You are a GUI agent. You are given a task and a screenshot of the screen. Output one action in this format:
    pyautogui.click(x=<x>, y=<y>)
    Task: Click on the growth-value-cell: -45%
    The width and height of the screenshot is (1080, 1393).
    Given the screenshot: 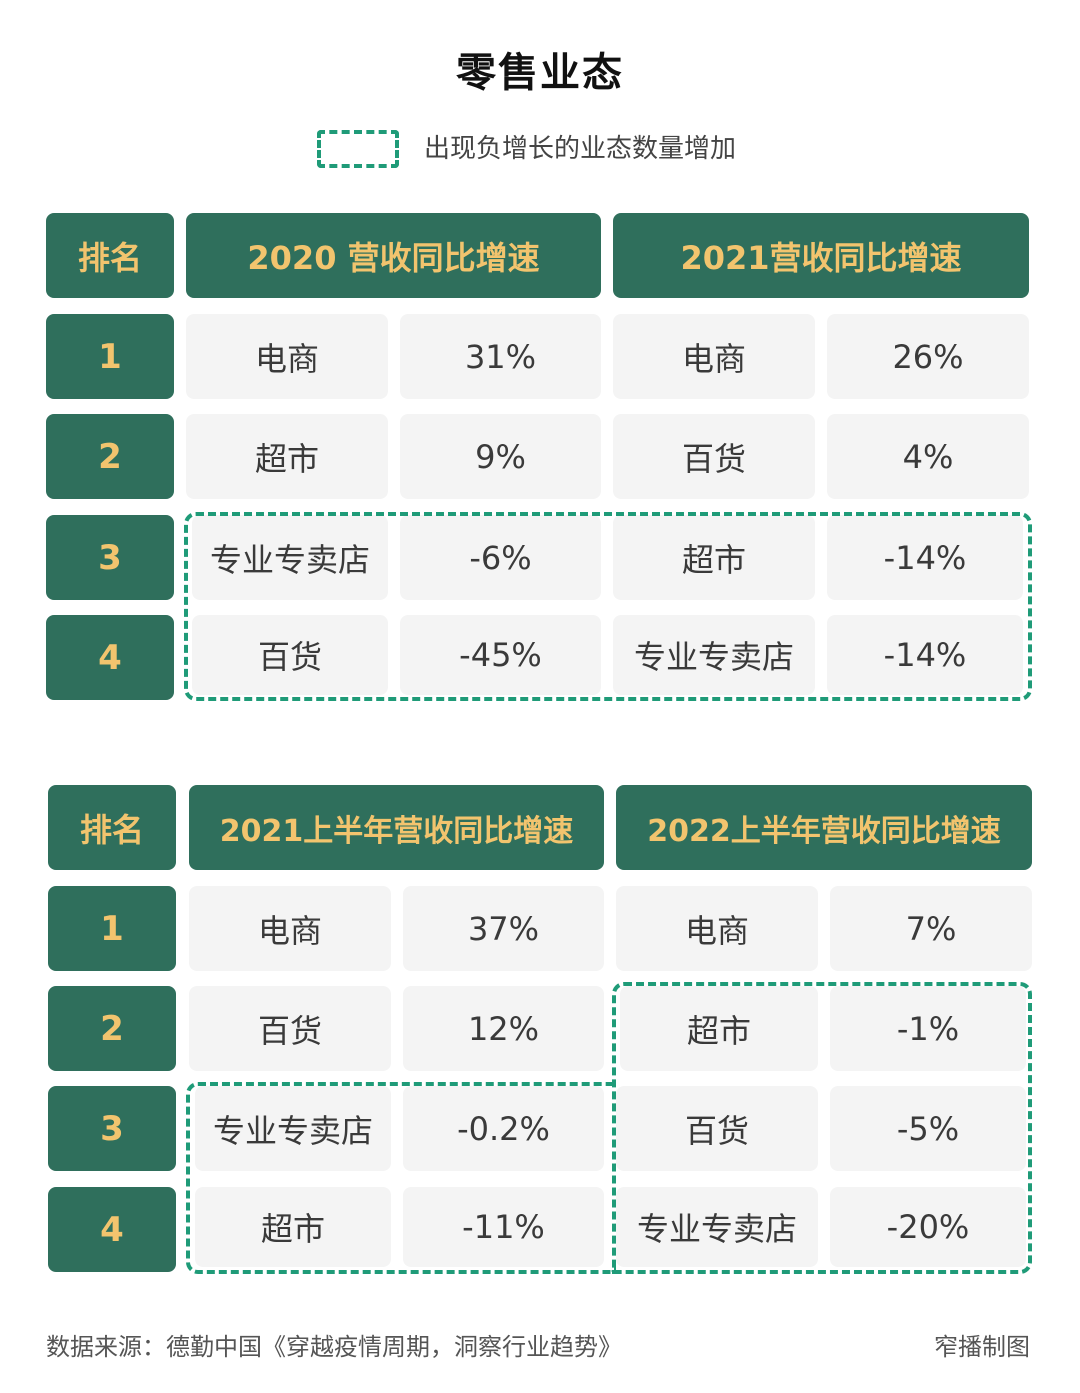 What is the action you would take?
    pyautogui.click(x=500, y=655)
    